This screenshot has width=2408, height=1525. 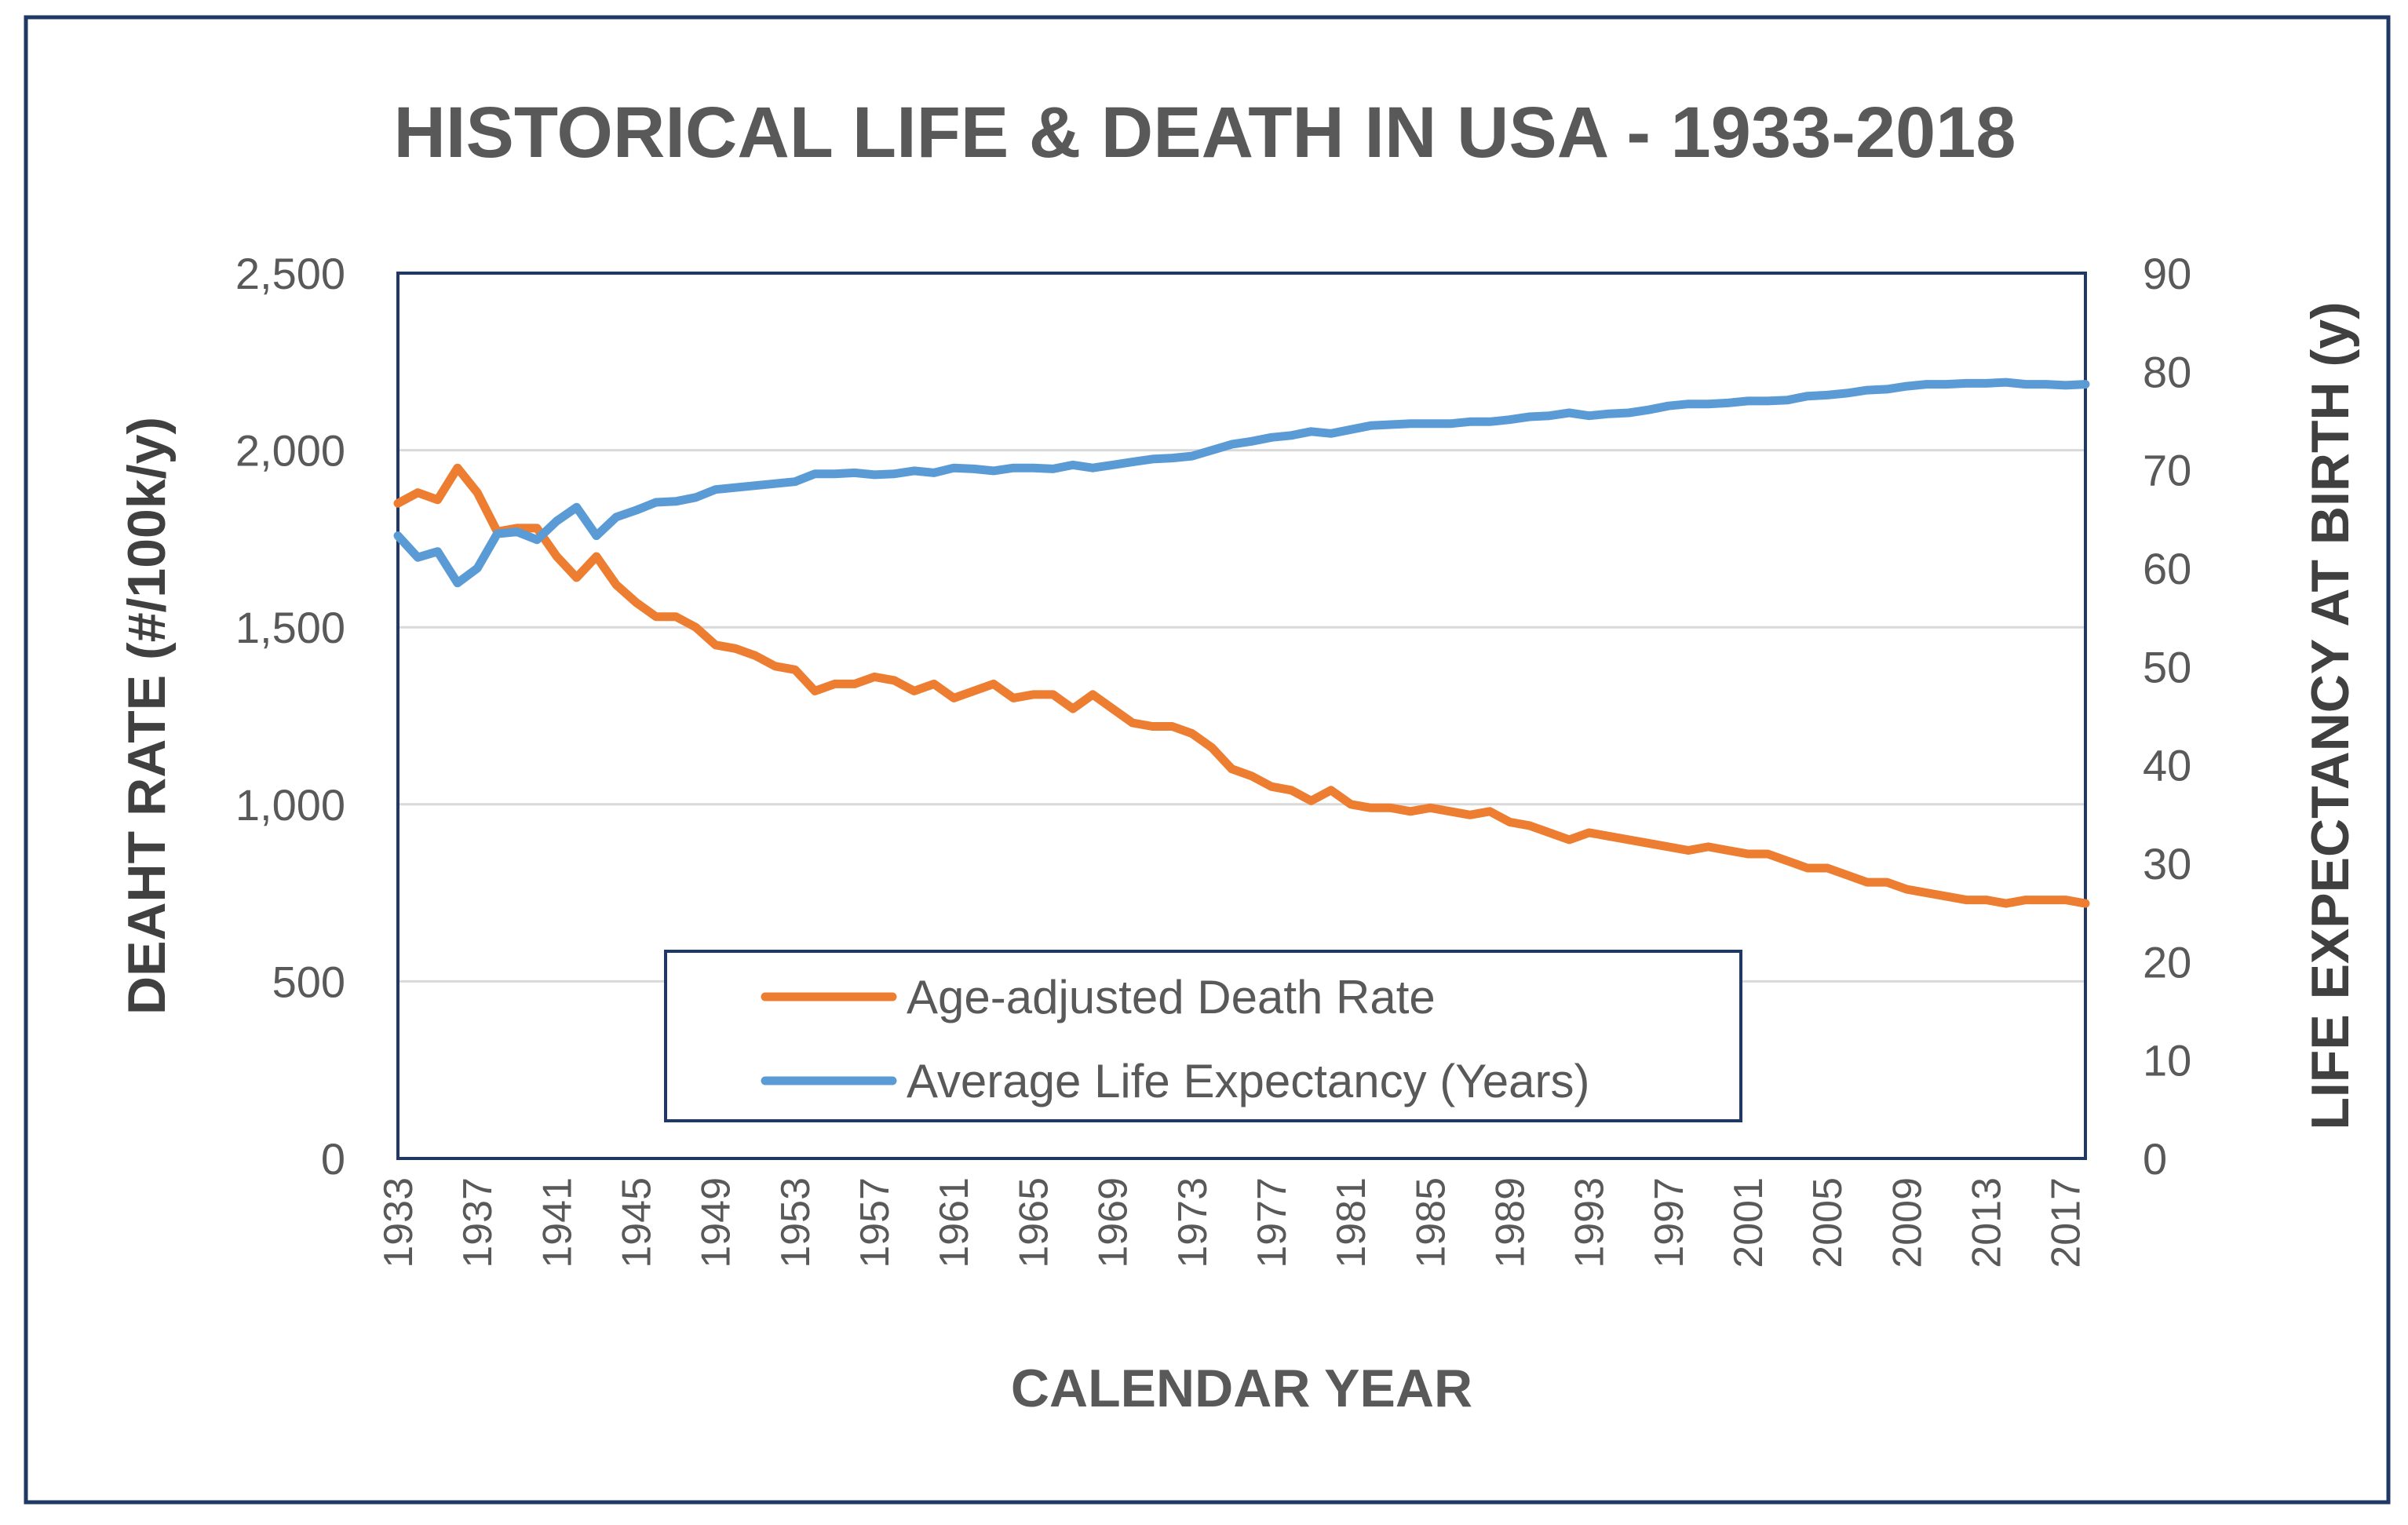 What do you see at coordinates (290, 716) in the screenshot?
I see `left-axis-ticks: 0 500 1,000 1,500 2,000 2,500` at bounding box center [290, 716].